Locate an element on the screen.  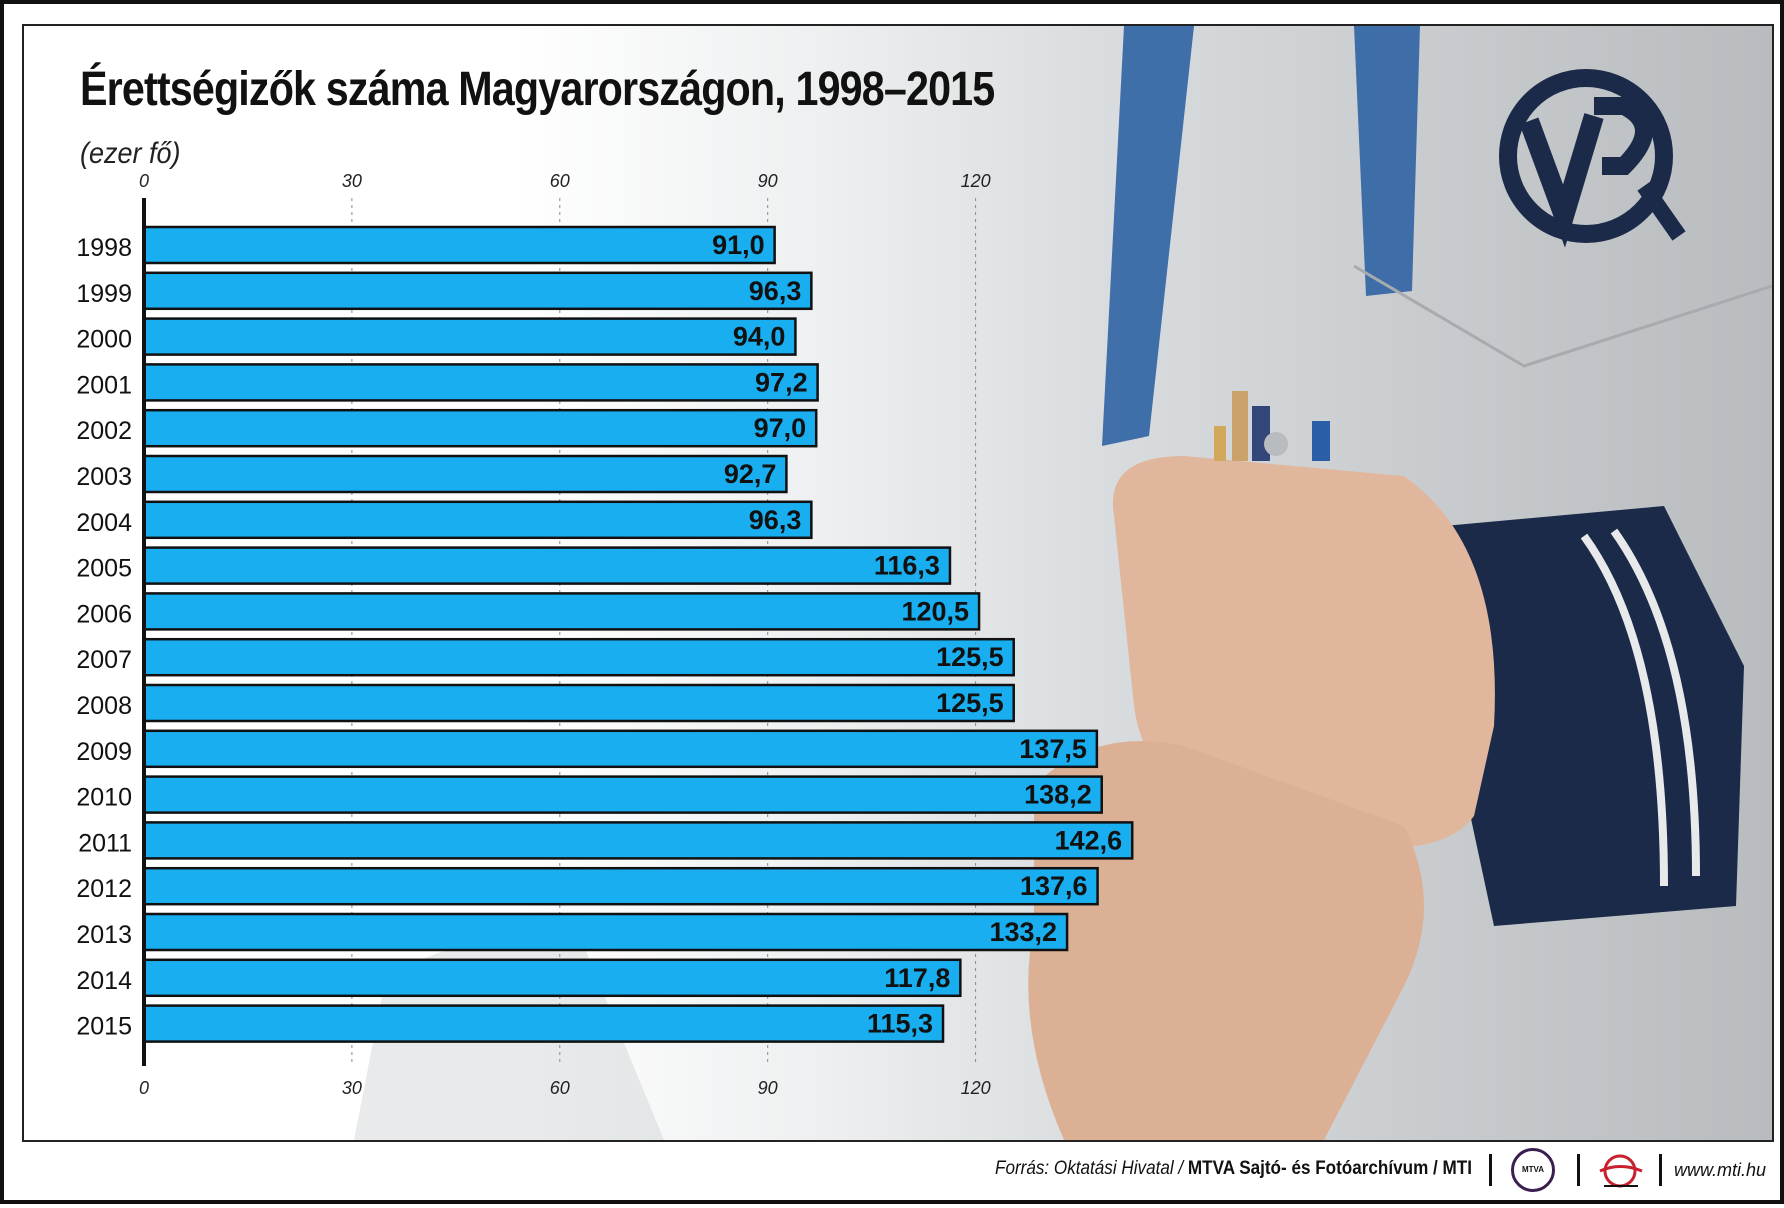
bar-2014 is located at coordinates (552, 978).